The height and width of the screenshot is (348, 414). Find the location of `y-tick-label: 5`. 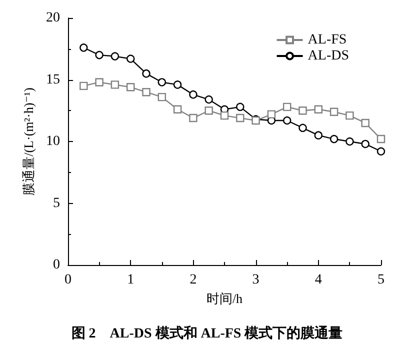

y-tick-label: 5 is located at coordinates (56, 203).